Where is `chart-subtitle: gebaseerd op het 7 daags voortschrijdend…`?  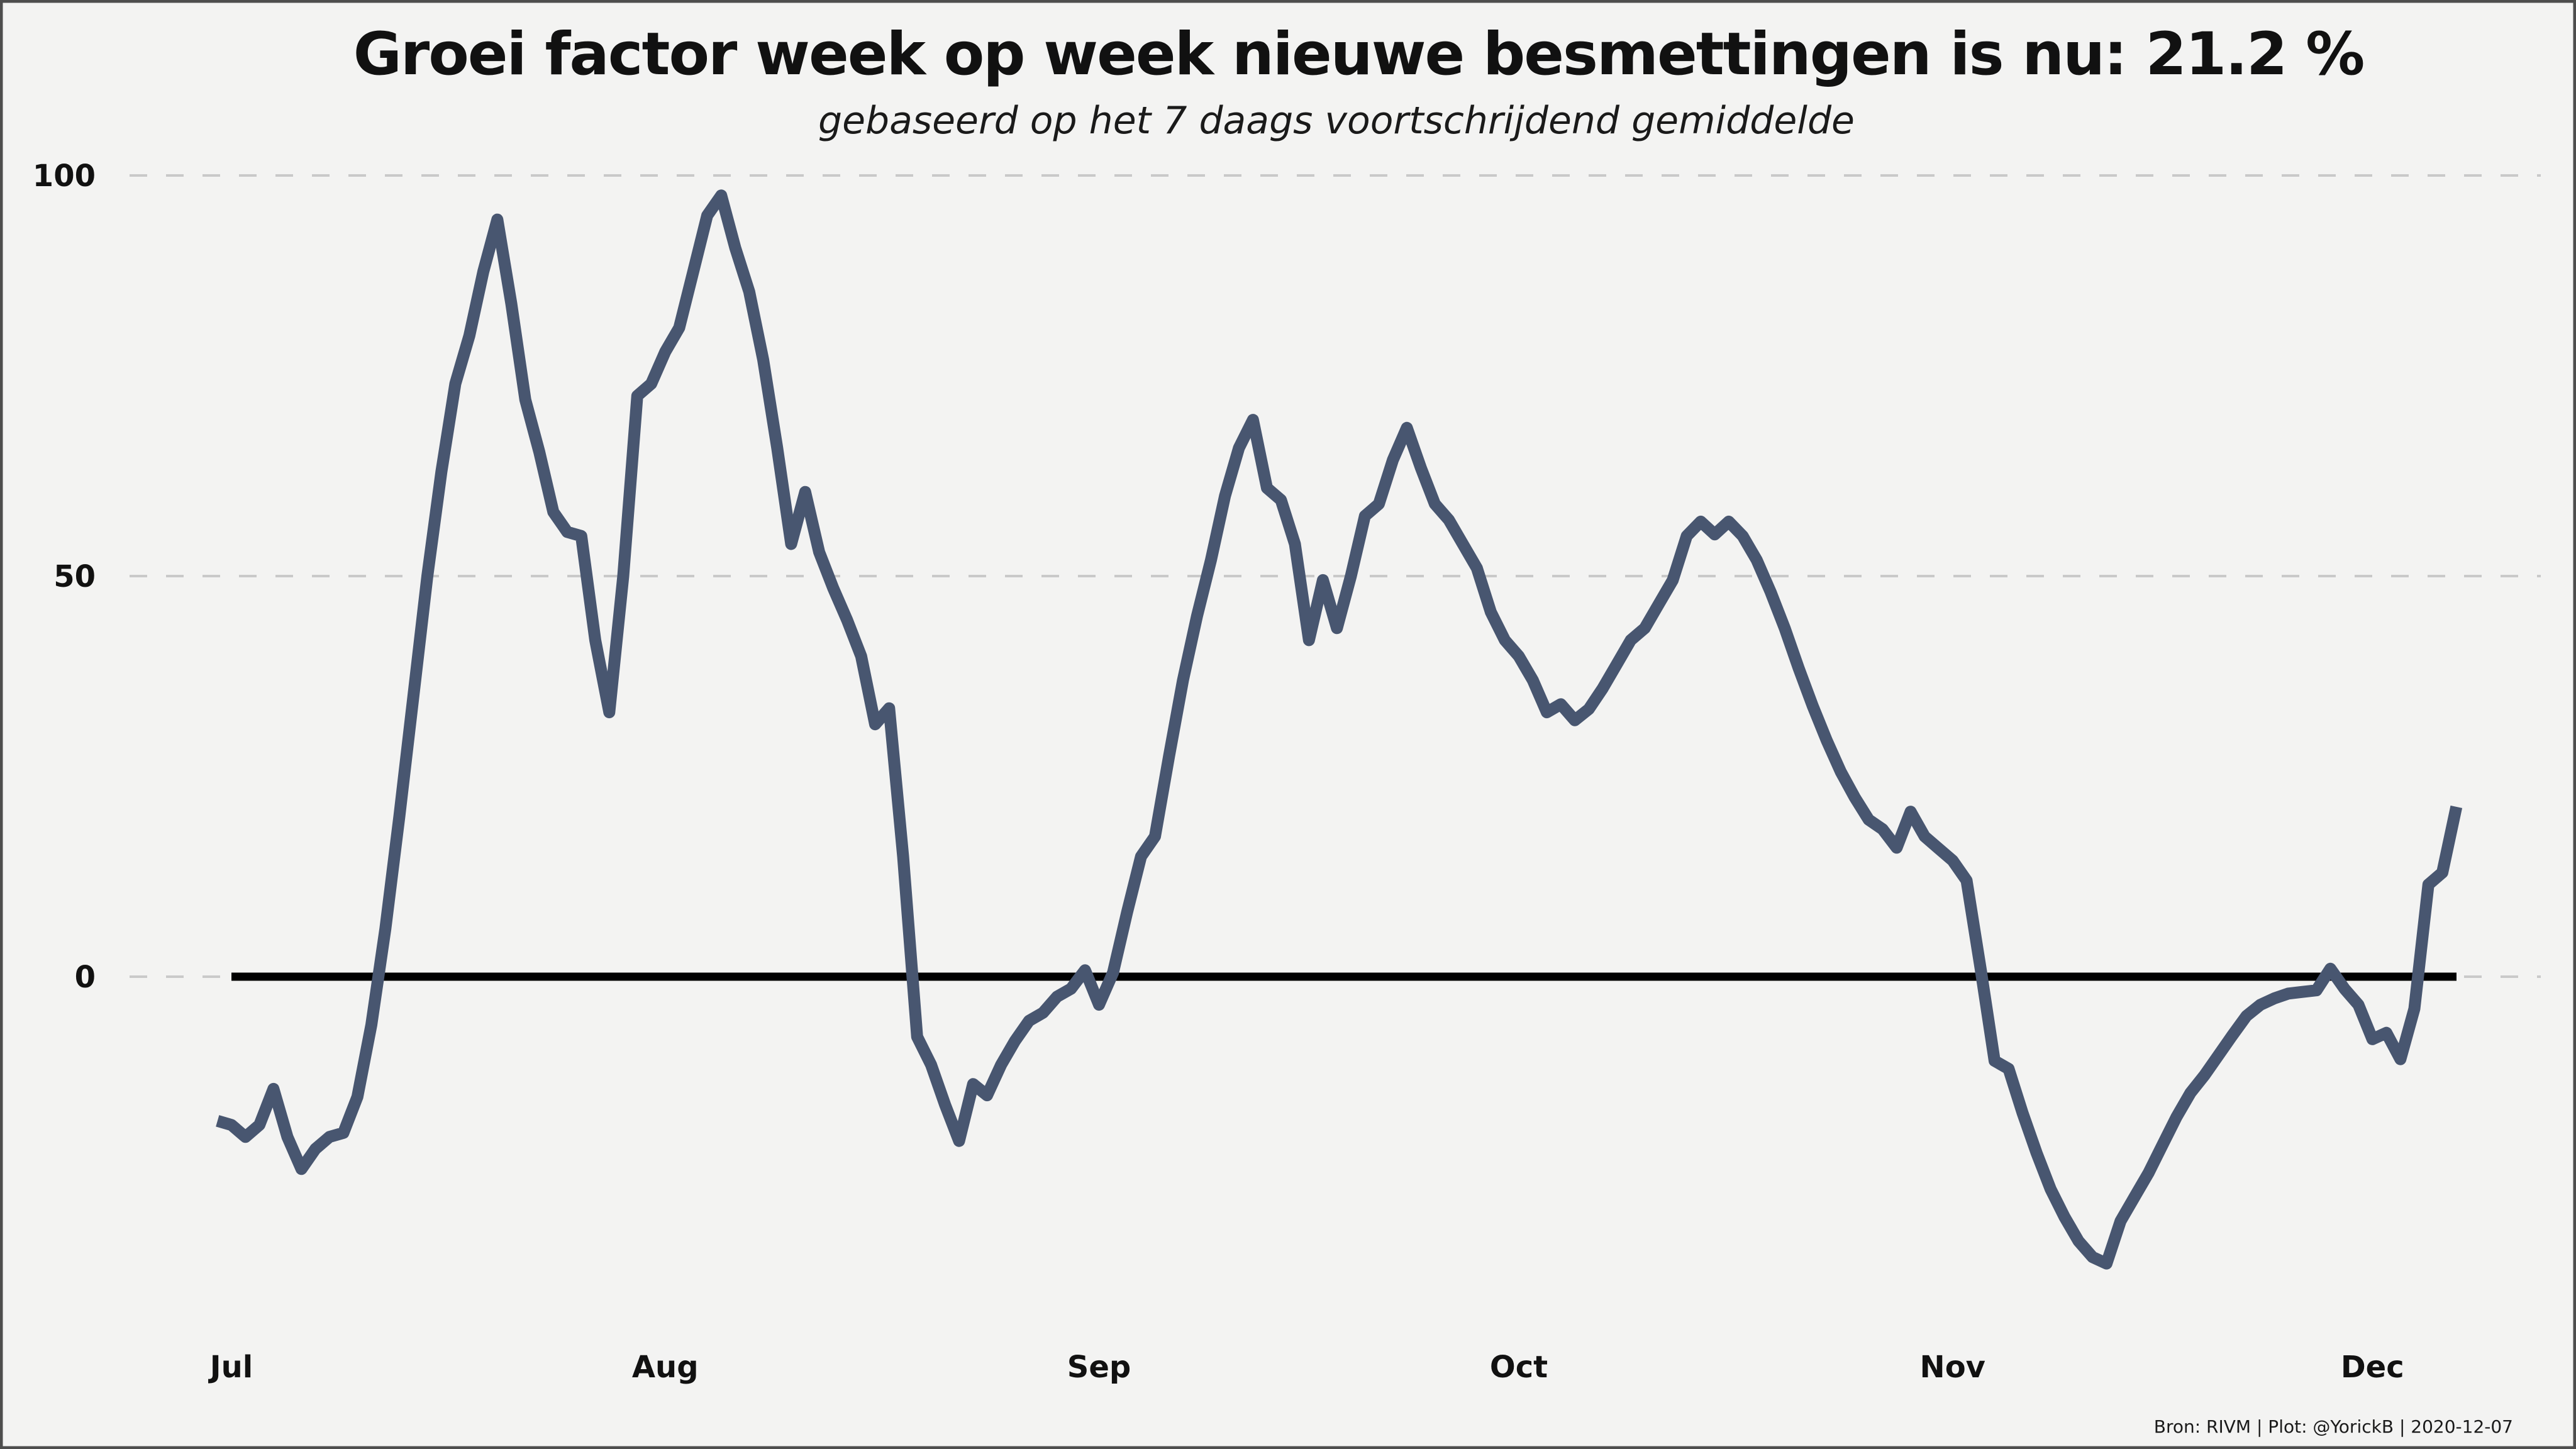 chart-subtitle: gebaseerd op het 7 daags voortschrijdend… is located at coordinates (1336, 121).